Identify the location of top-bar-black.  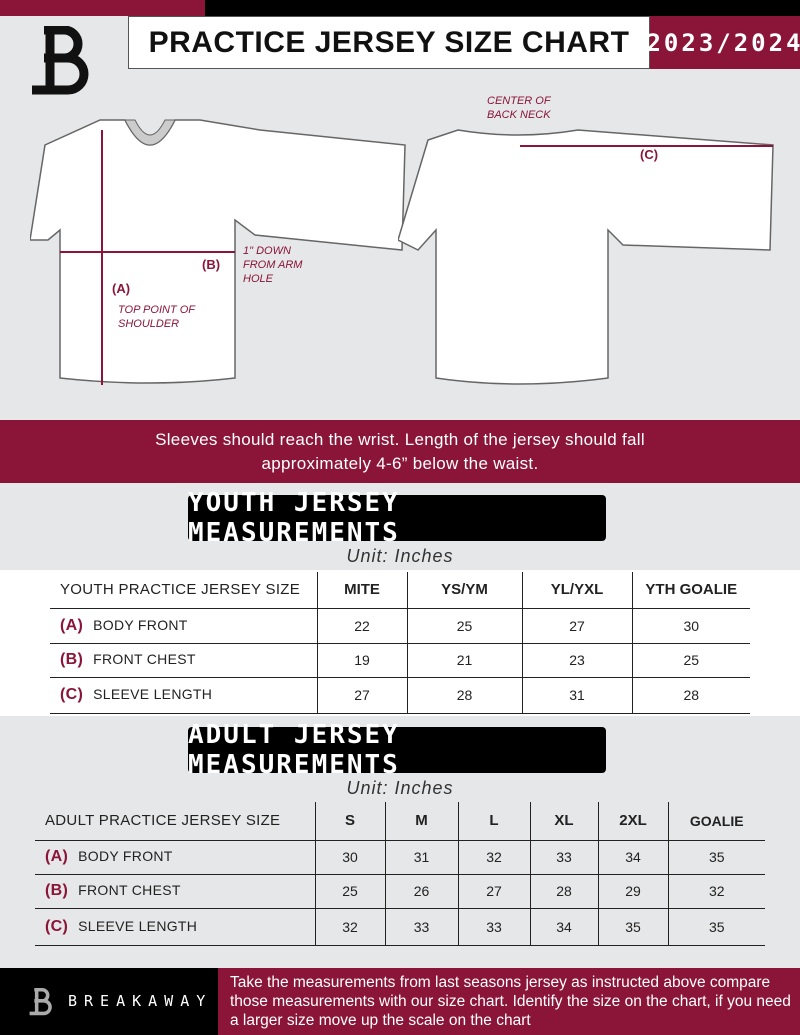
(502, 8).